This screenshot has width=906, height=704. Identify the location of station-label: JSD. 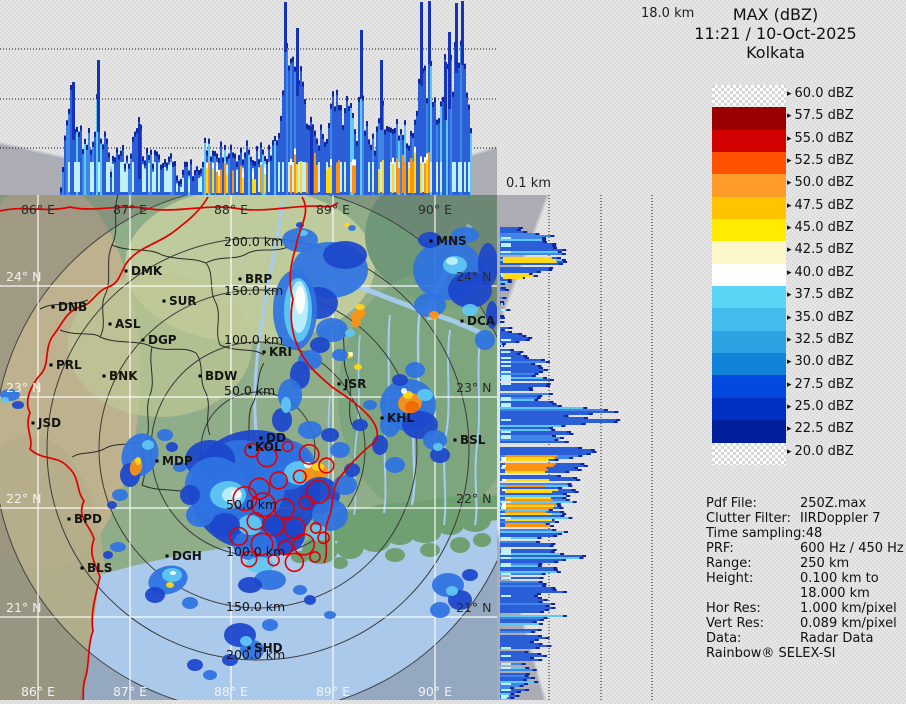
(49, 423).